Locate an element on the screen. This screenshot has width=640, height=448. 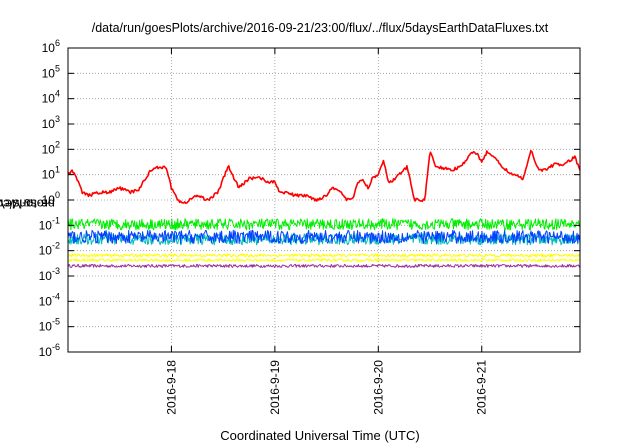
y-tick-label: 10⁰ is located at coordinates (51, 198).